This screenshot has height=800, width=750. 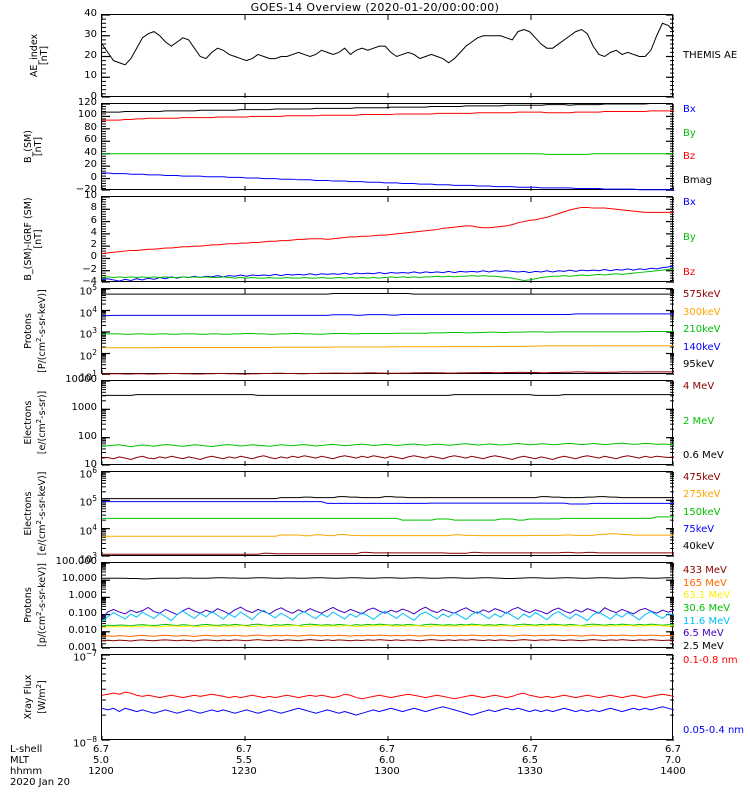 What do you see at coordinates (388, 373) in the screenshot?
I see `series-575kev` at bounding box center [388, 373].